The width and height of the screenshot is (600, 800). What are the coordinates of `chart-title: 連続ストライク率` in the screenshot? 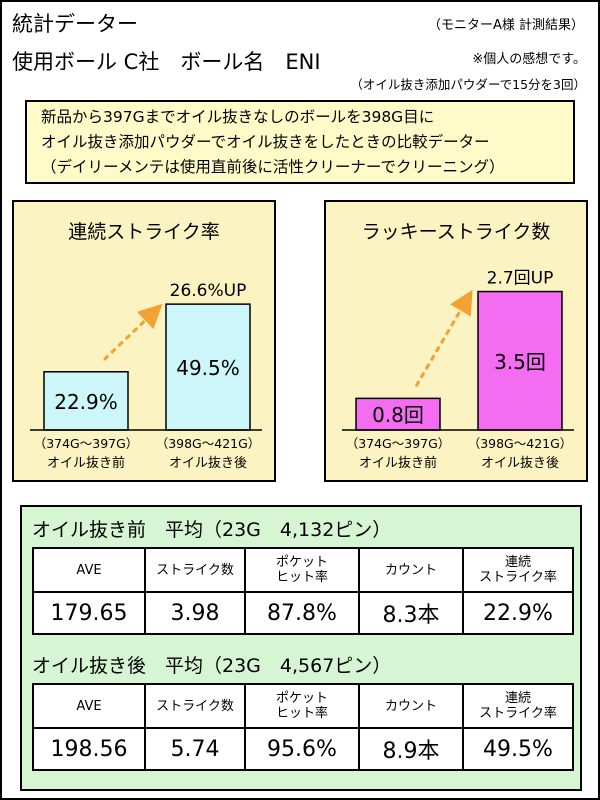 It's located at (144, 232).